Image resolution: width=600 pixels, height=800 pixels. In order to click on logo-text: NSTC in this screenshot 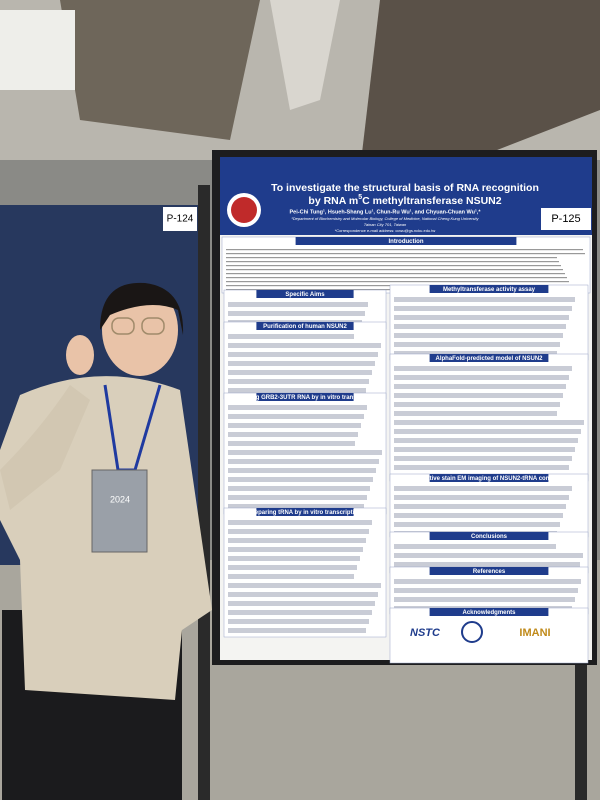, I will do `click(425, 633)`.